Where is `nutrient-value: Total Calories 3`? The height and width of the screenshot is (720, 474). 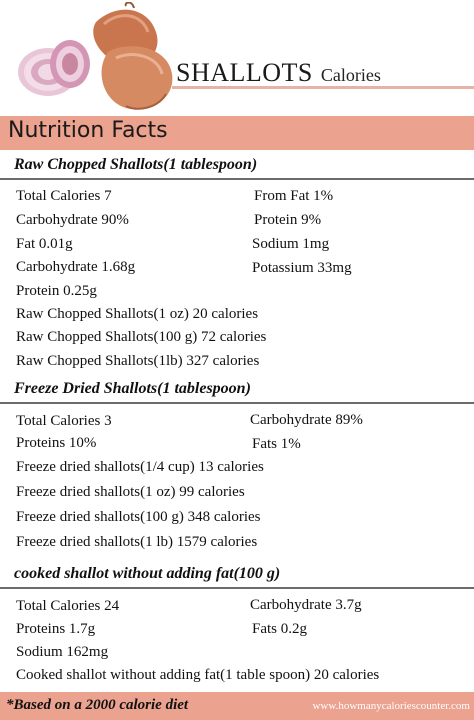
nutrient-value: Total Calories 3 is located at coordinates (64, 421).